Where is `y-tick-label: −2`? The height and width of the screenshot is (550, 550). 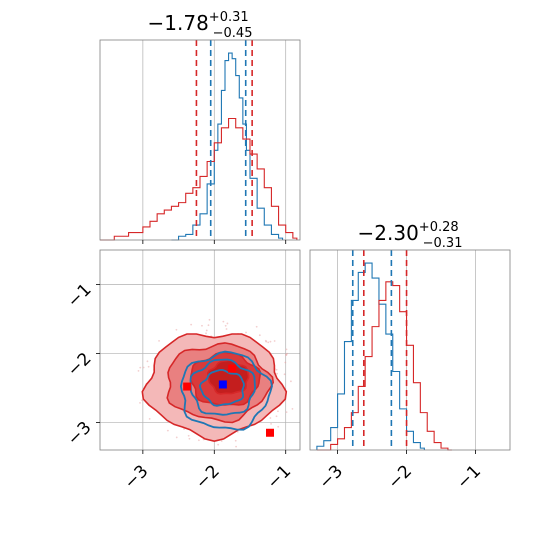 y-tick-label: −2 is located at coordinates (80, 365).